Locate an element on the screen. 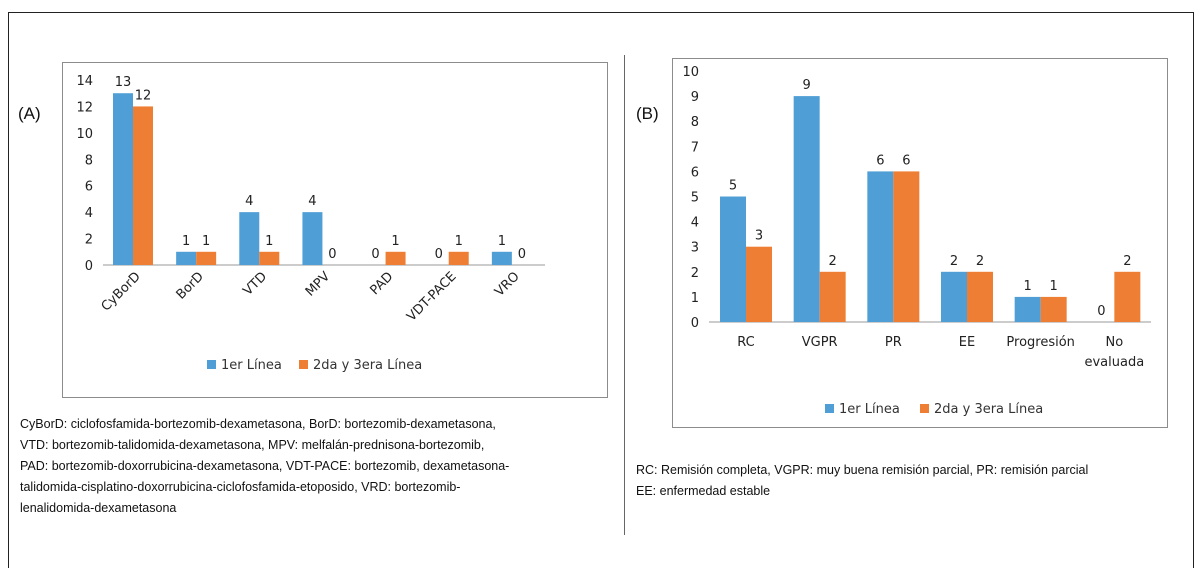 The height and width of the screenshot is (571, 1202). bar-2-no-evaluada is located at coordinates (1127, 296).